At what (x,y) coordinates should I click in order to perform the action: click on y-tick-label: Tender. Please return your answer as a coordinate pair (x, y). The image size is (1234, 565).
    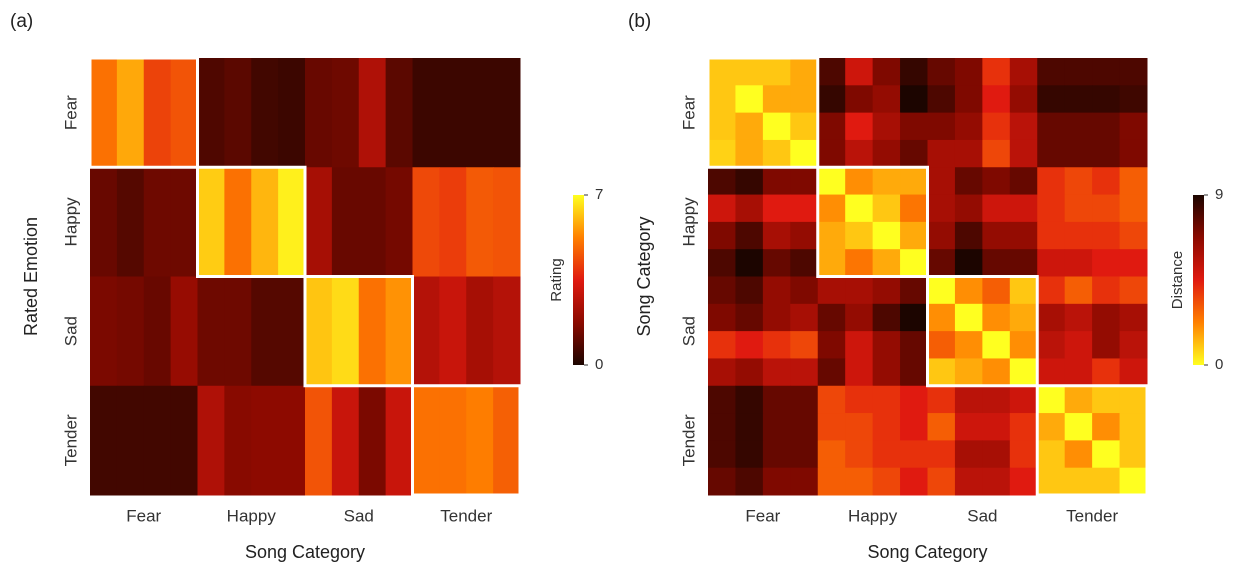
    Looking at the image, I should click on (70, 440).